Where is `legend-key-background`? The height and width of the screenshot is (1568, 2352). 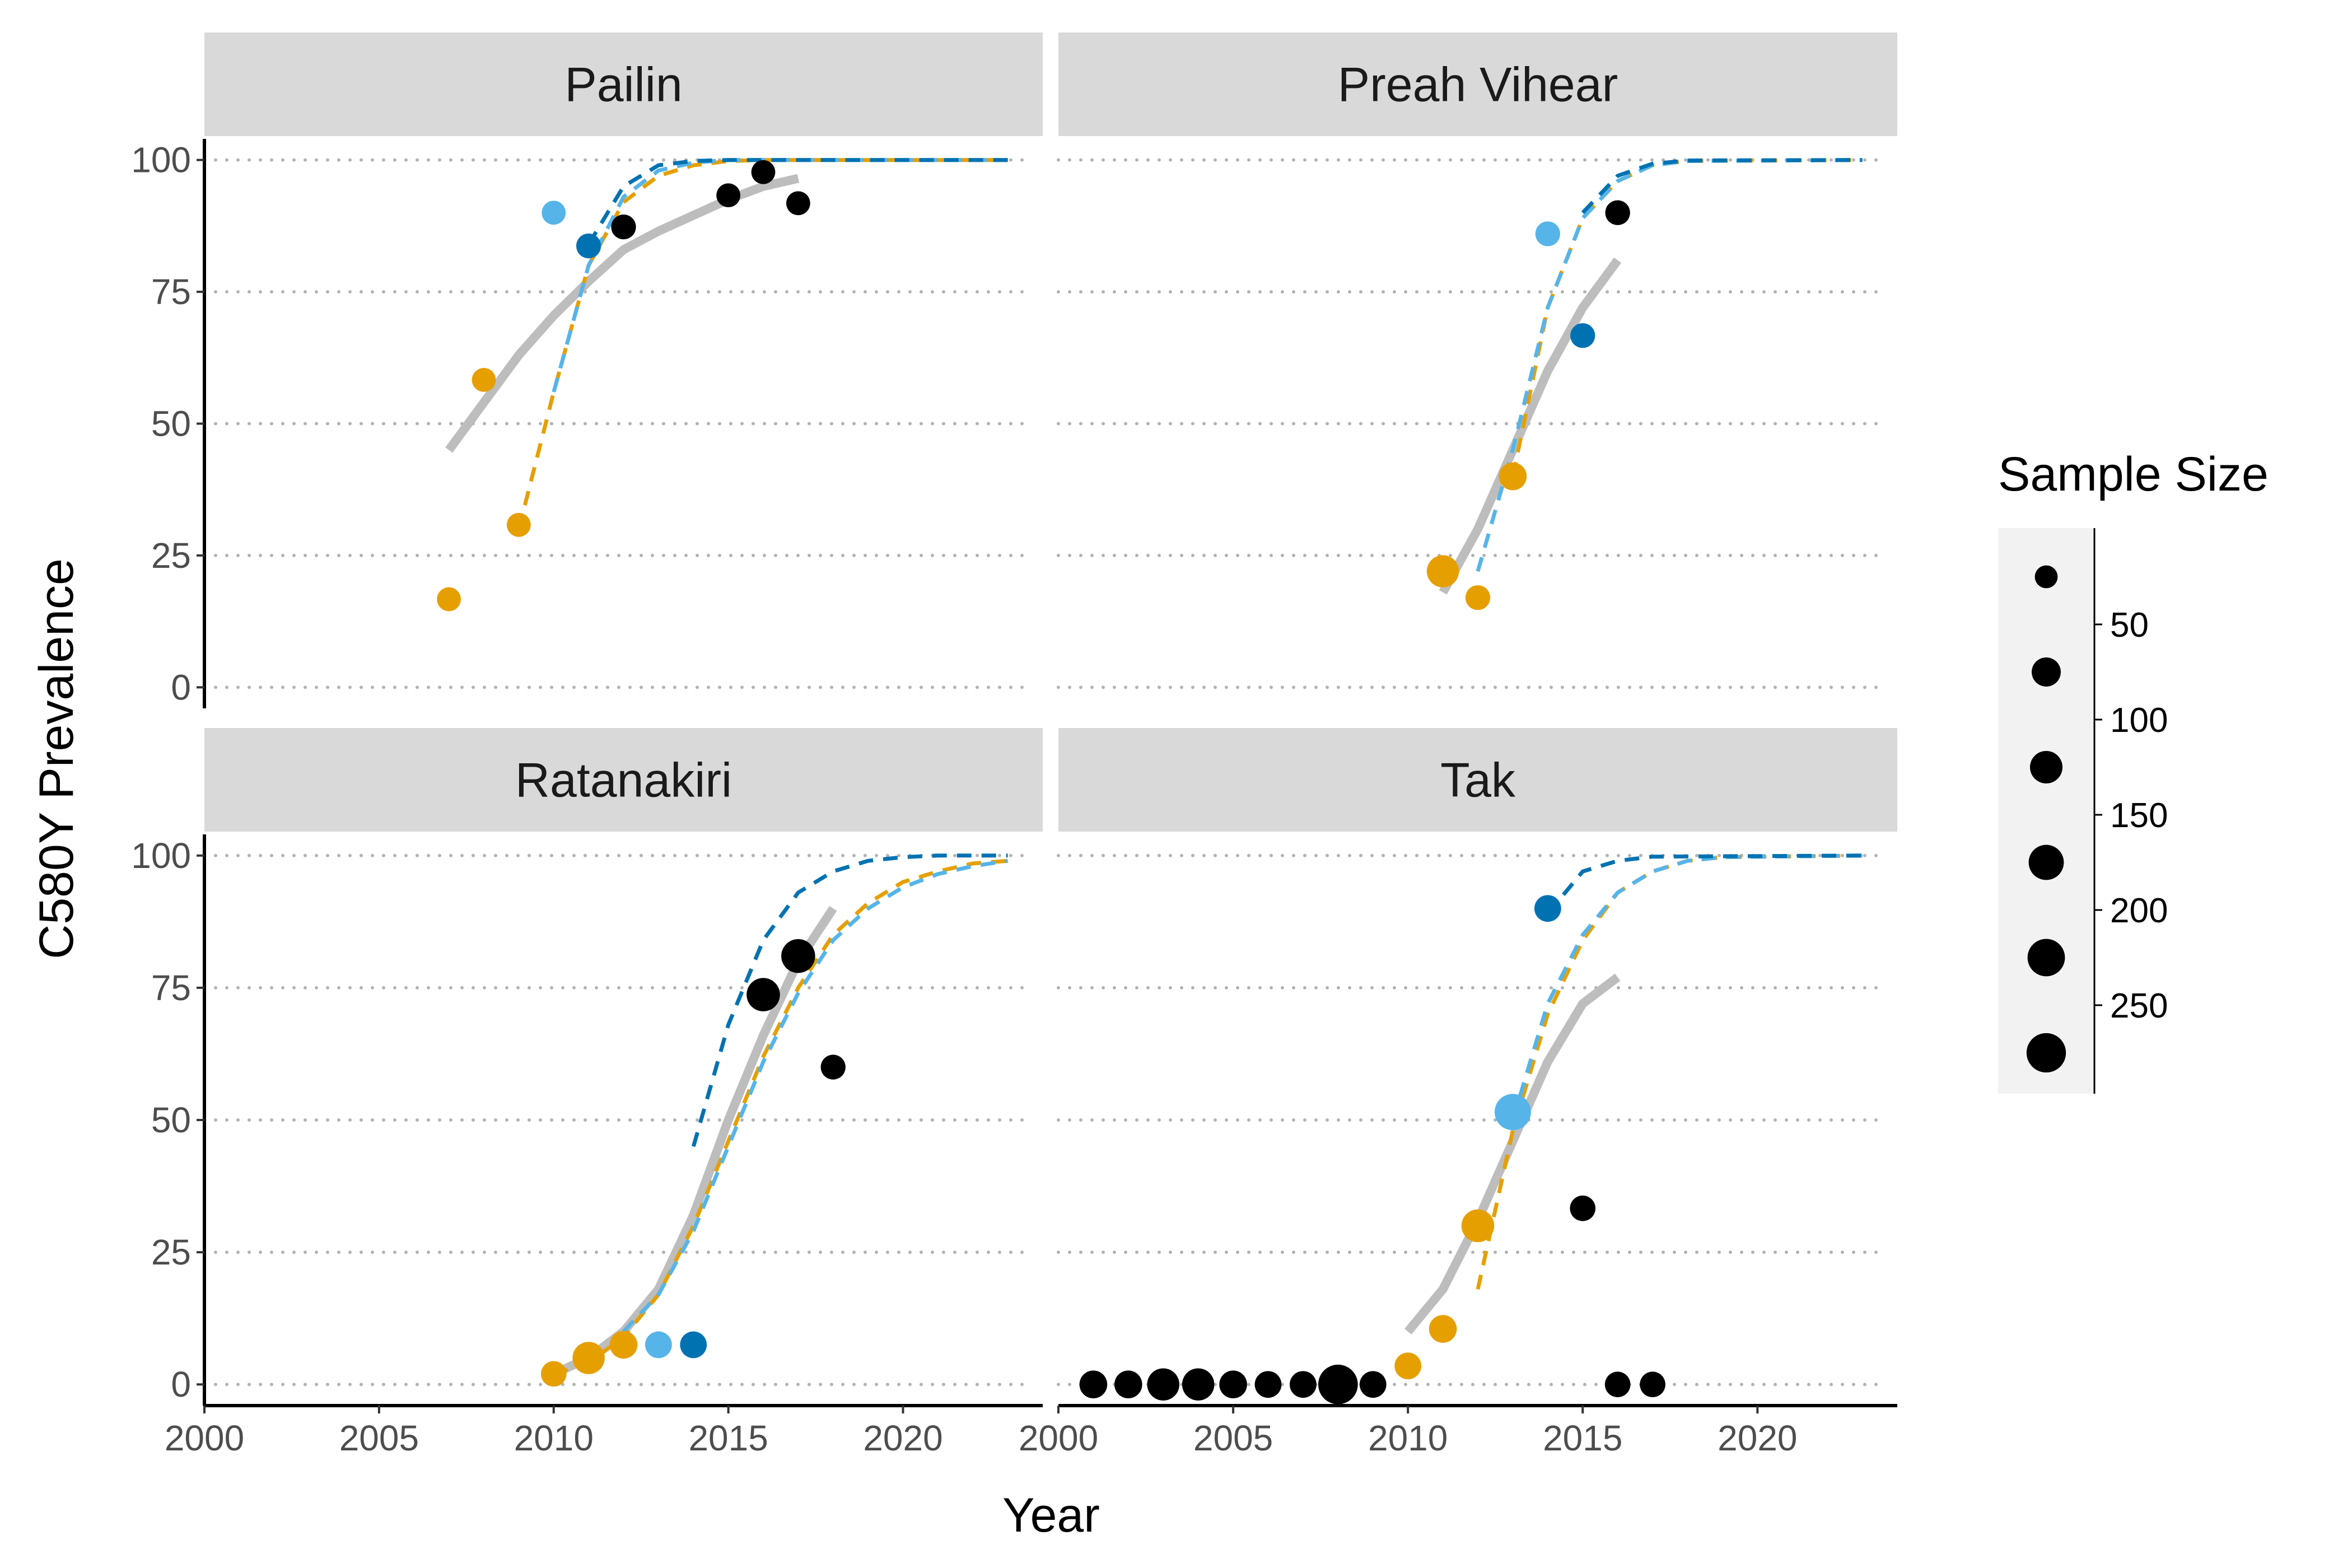 legend-key-background is located at coordinates (2046, 811).